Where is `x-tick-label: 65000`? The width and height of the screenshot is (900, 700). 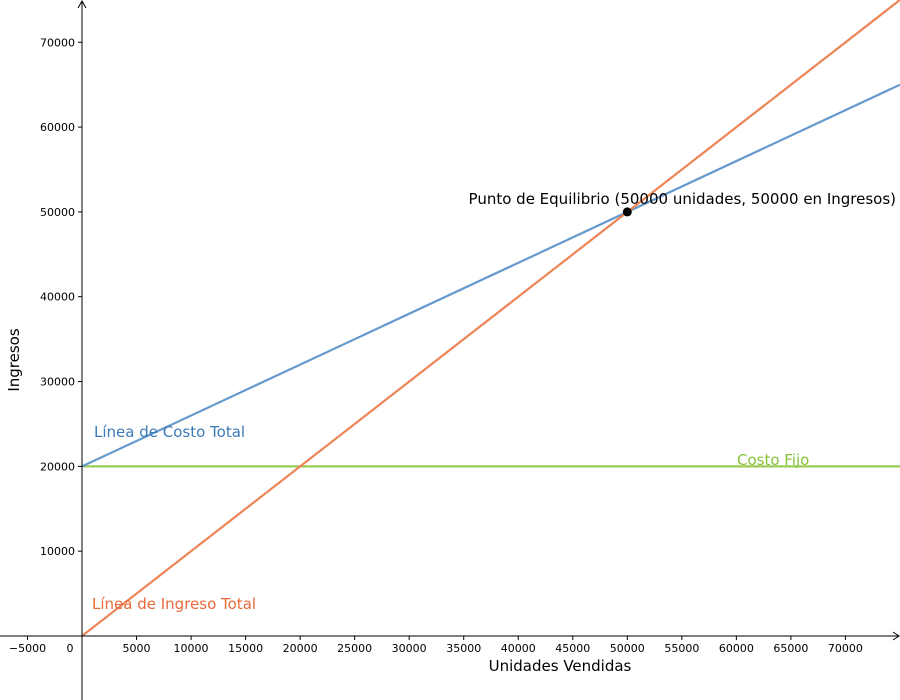
x-tick-label: 65000 is located at coordinates (790, 648).